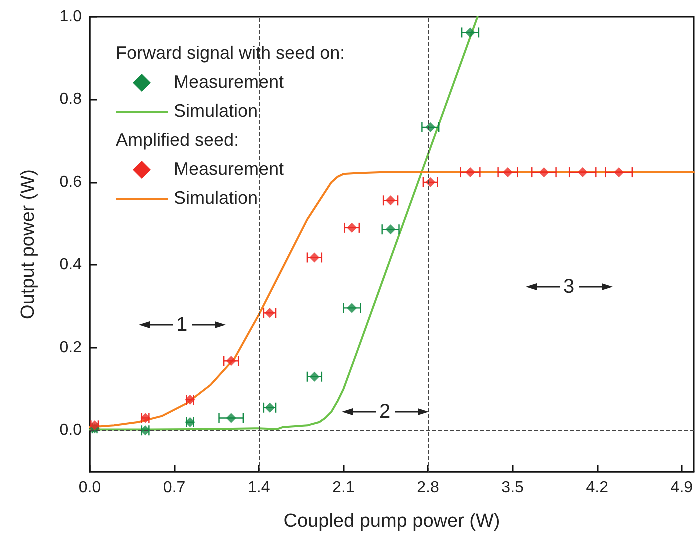 This screenshot has width=699, height=551. I want to click on y-tick-label: 0.8, so click(71, 99).